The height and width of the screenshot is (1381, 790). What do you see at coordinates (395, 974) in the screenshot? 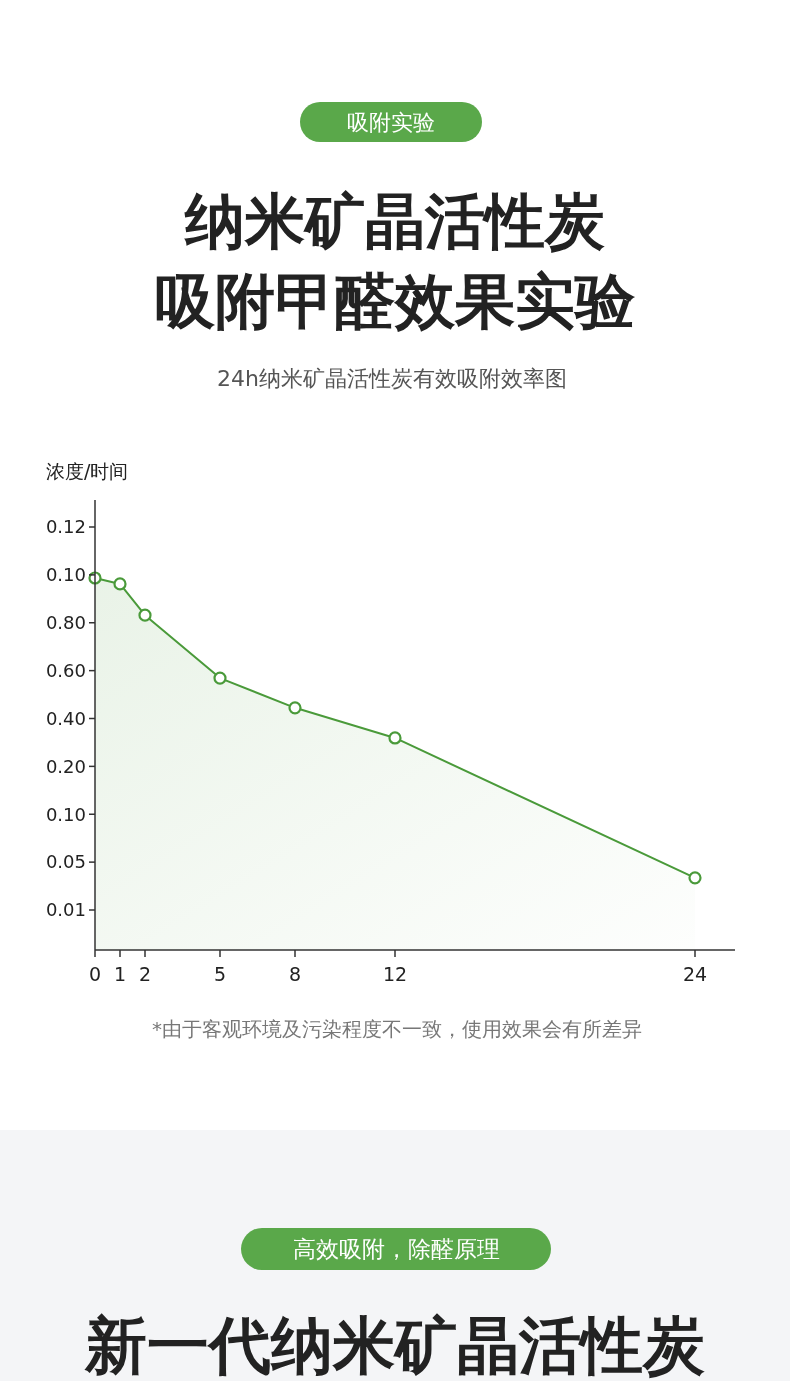
I see `x-tick-label: 12` at bounding box center [395, 974].